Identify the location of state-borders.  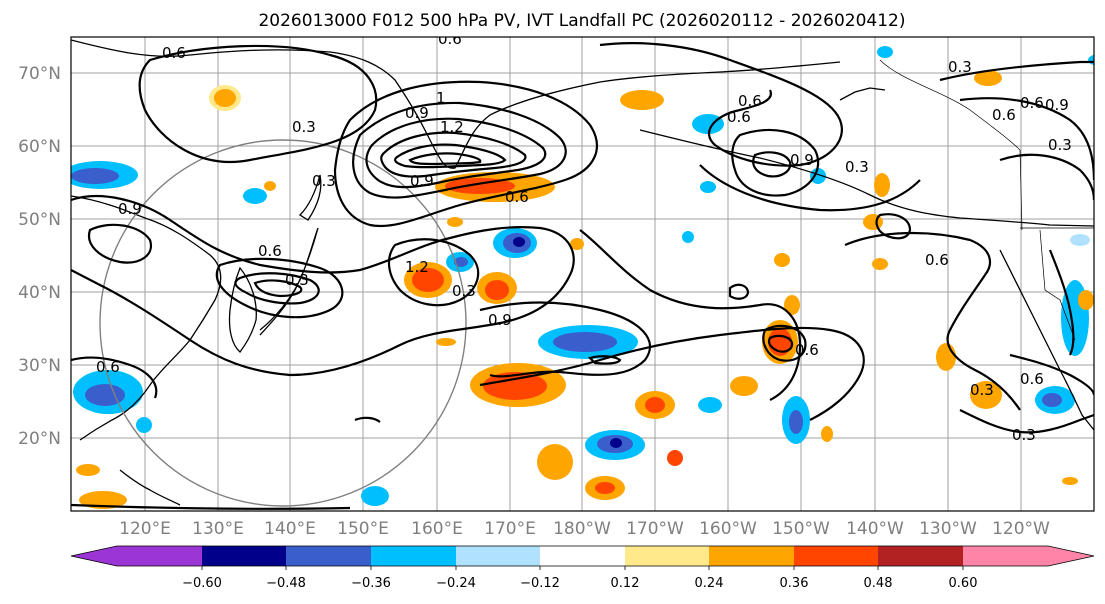
(1057, 285).